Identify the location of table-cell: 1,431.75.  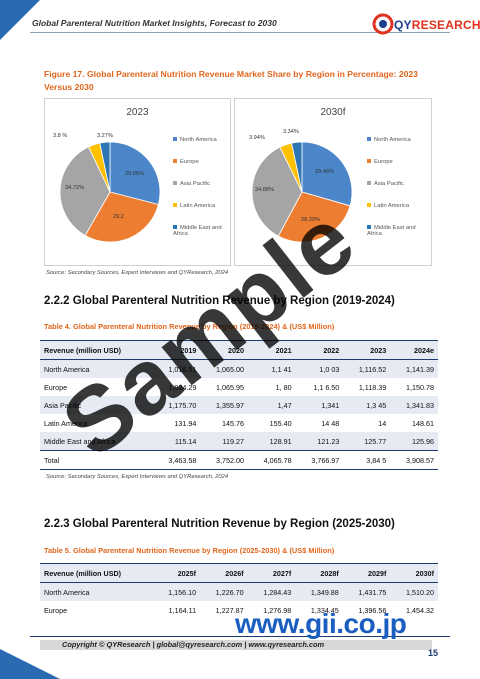
(372, 592).